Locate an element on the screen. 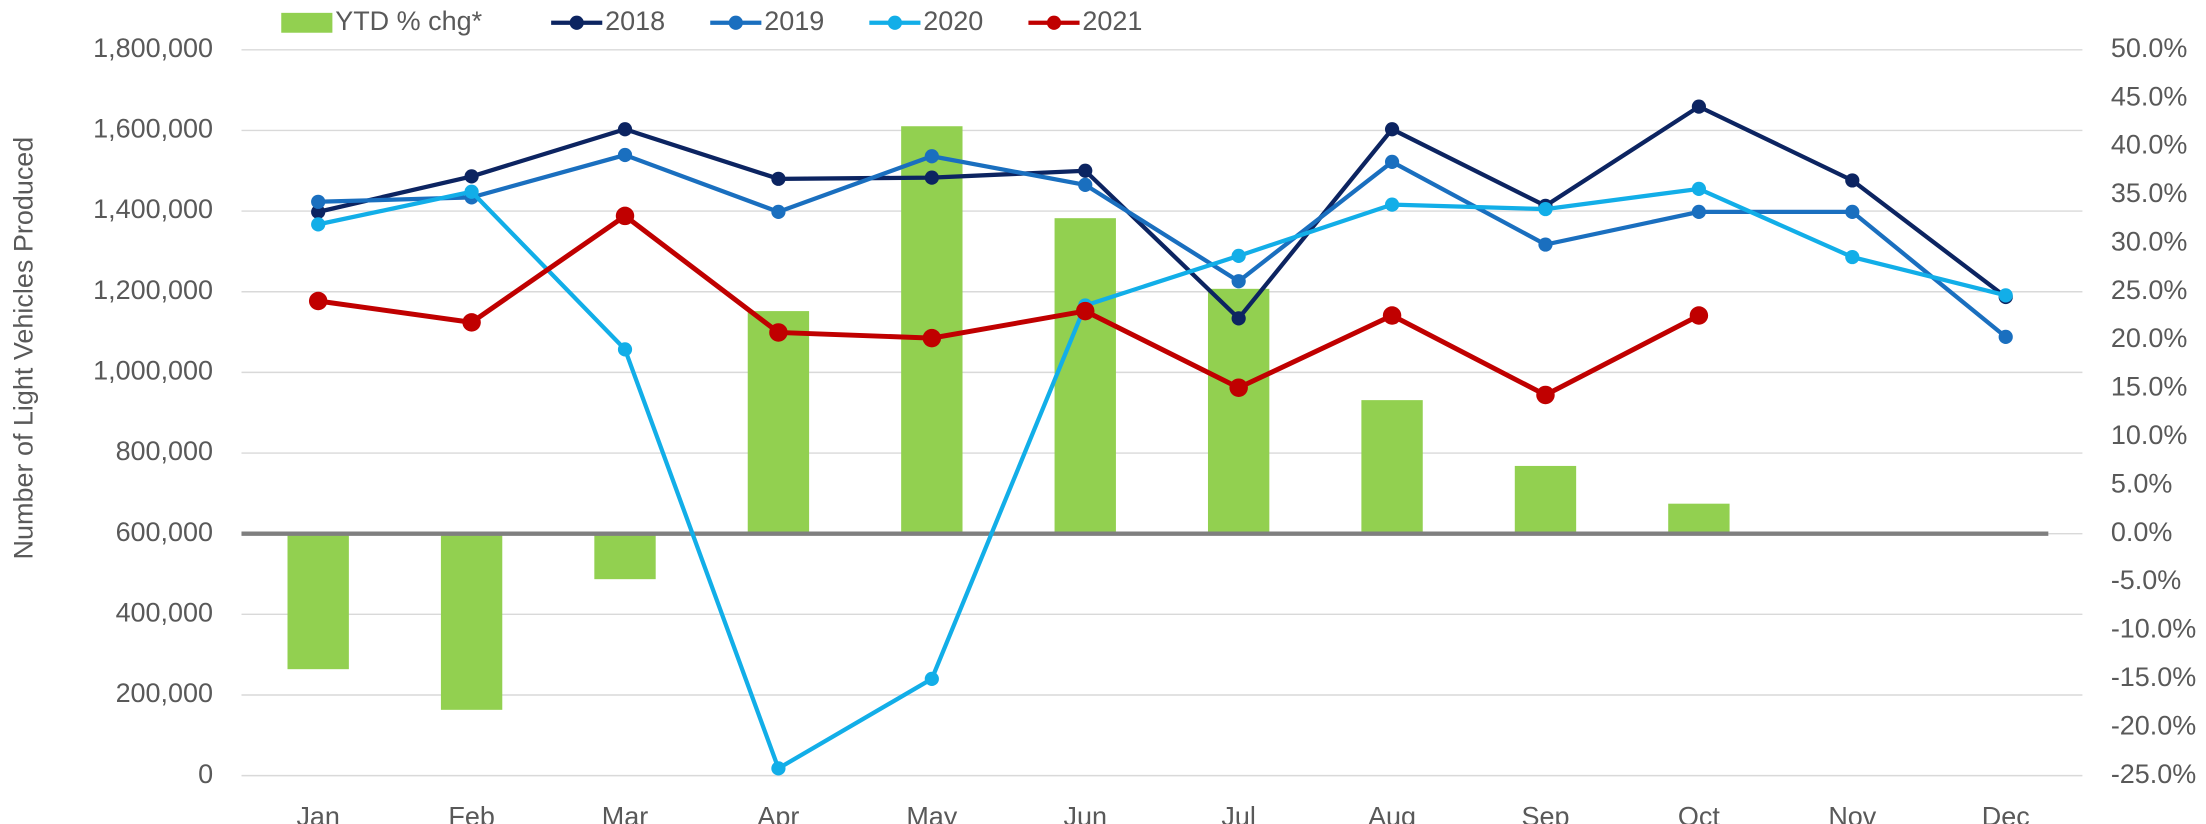  x-tick-label: Apr is located at coordinates (778, 812).